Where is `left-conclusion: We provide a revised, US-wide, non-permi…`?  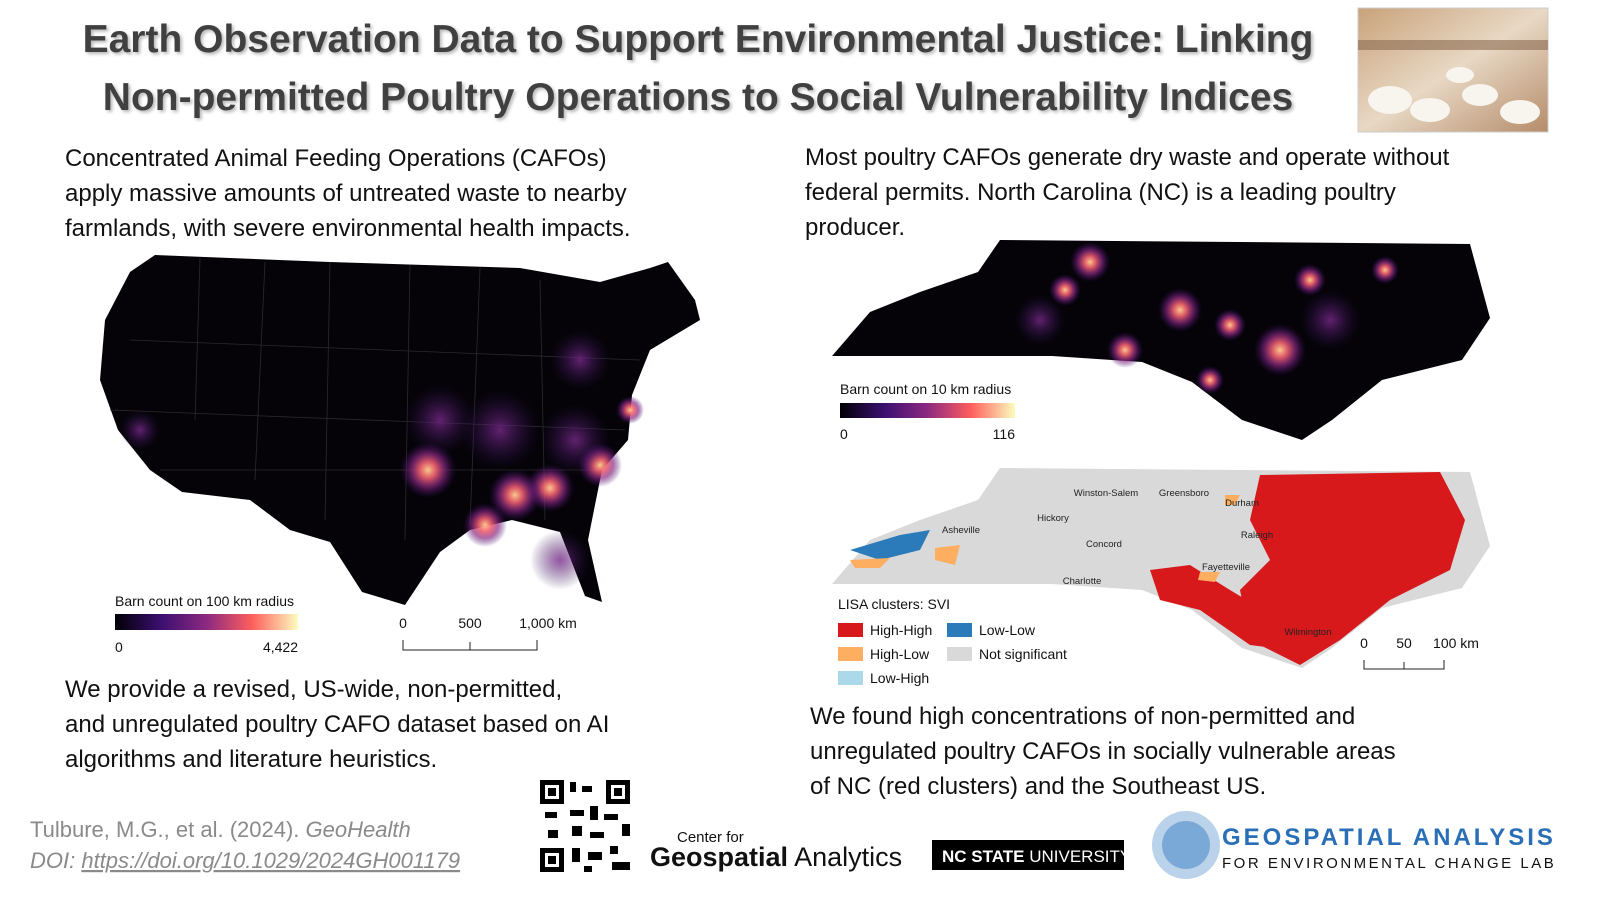
left-conclusion: We provide a revised, US-wide, non-permi… is located at coordinates (337, 724).